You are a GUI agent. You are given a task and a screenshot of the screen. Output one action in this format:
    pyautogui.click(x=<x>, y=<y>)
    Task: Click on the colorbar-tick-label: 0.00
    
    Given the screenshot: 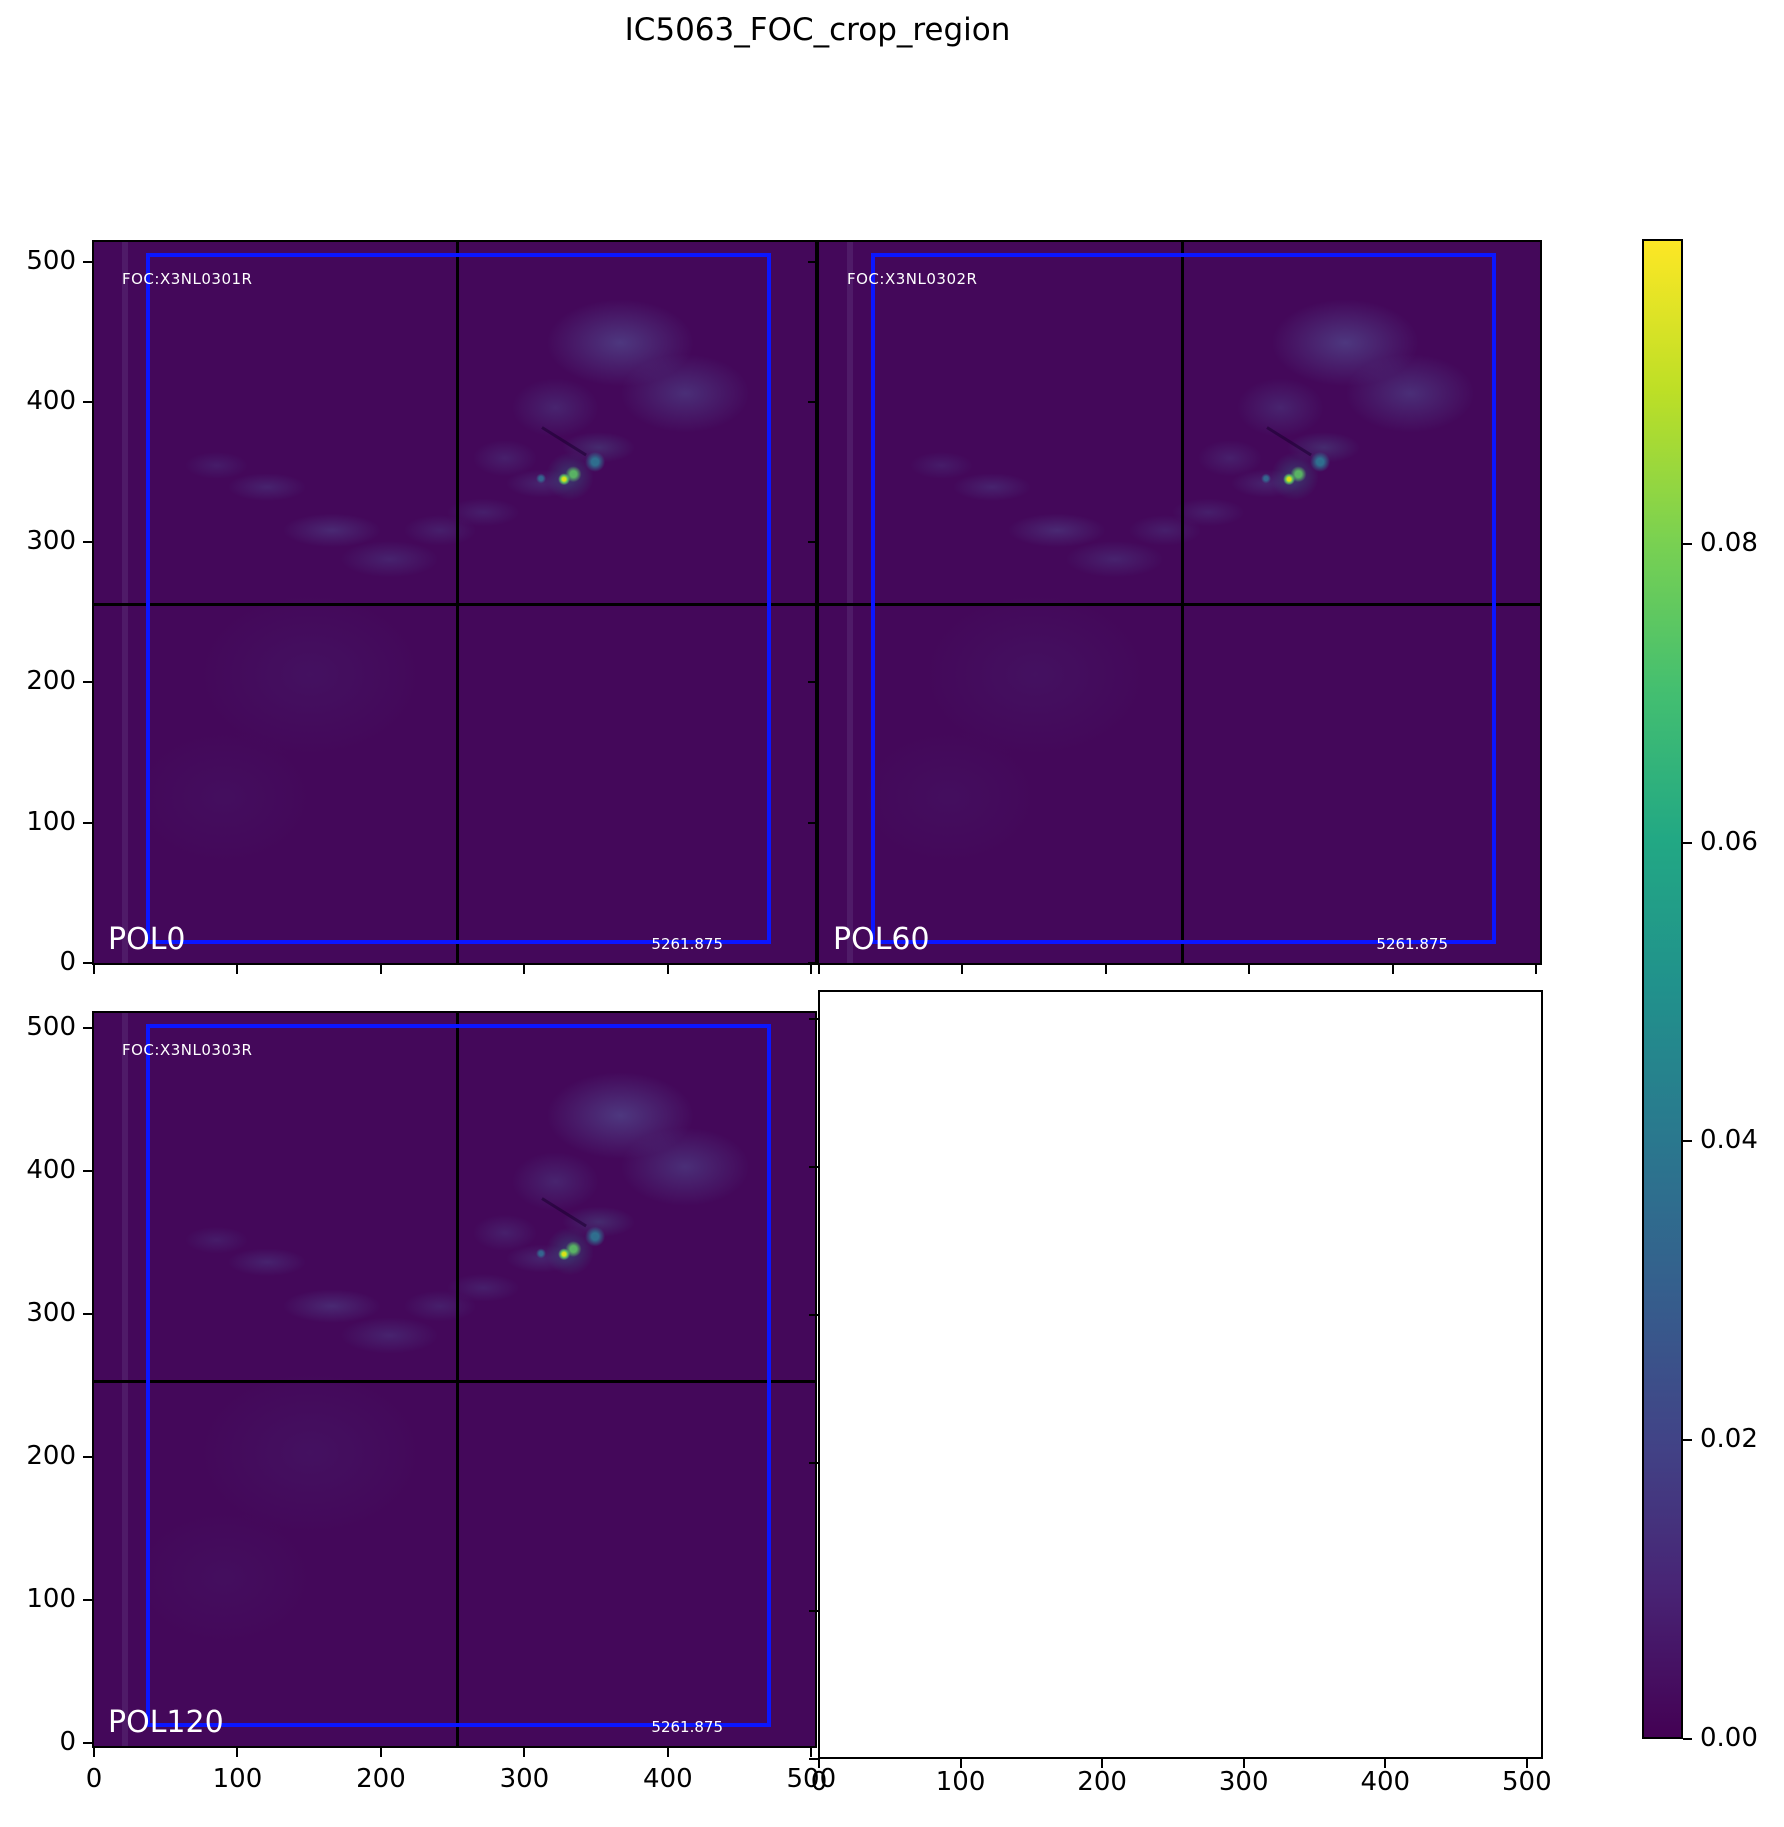 What is the action you would take?
    pyautogui.click(x=1729, y=1738)
    